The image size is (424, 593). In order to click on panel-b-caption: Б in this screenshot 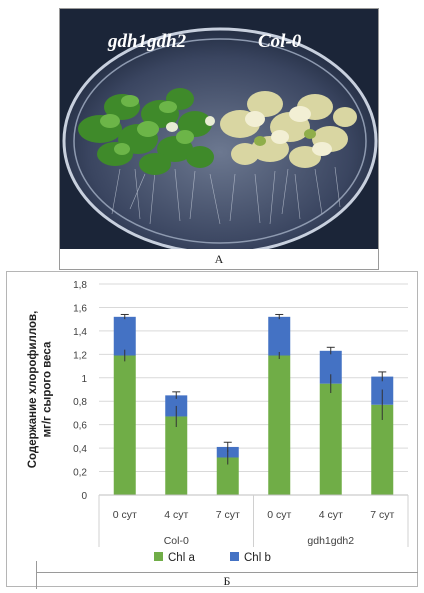, I will do `click(227, 581)`.